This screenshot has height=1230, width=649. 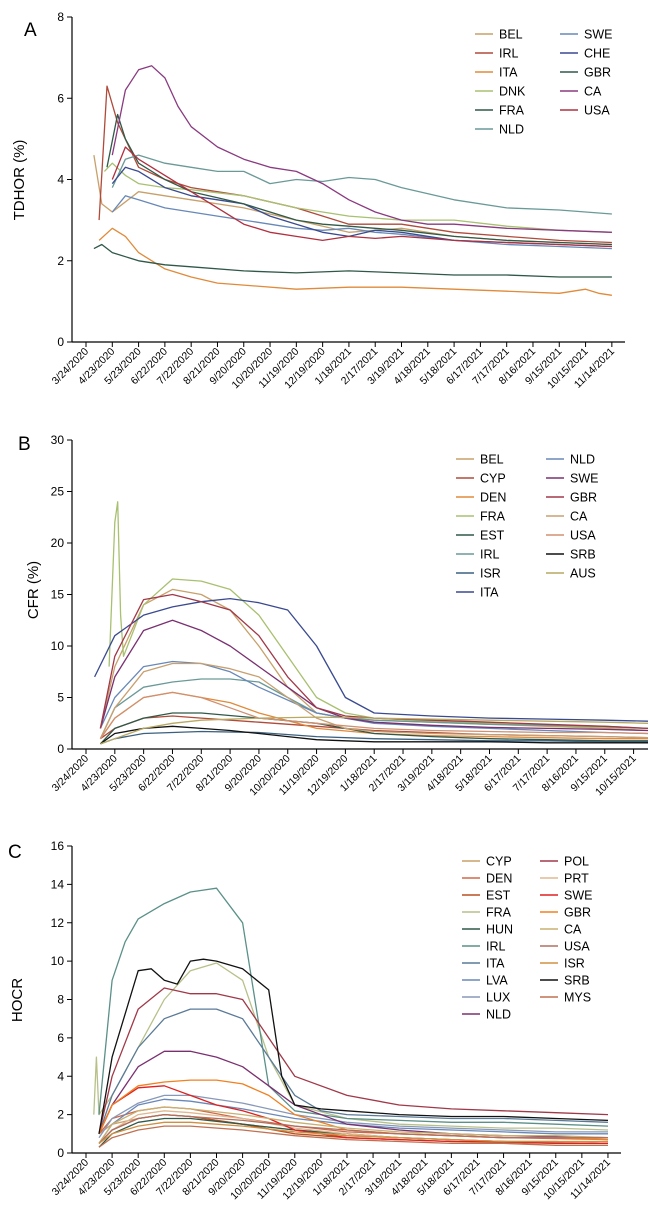 I want to click on legend-label-mys: MYS, so click(x=577, y=998).